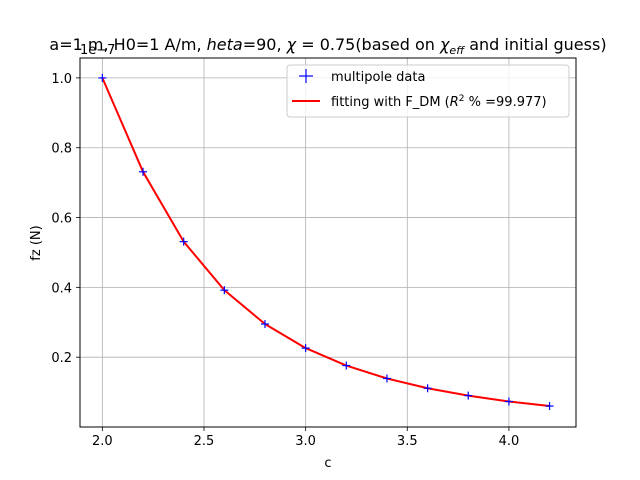  I want to click on x-tick-label: 4.0, so click(509, 441).